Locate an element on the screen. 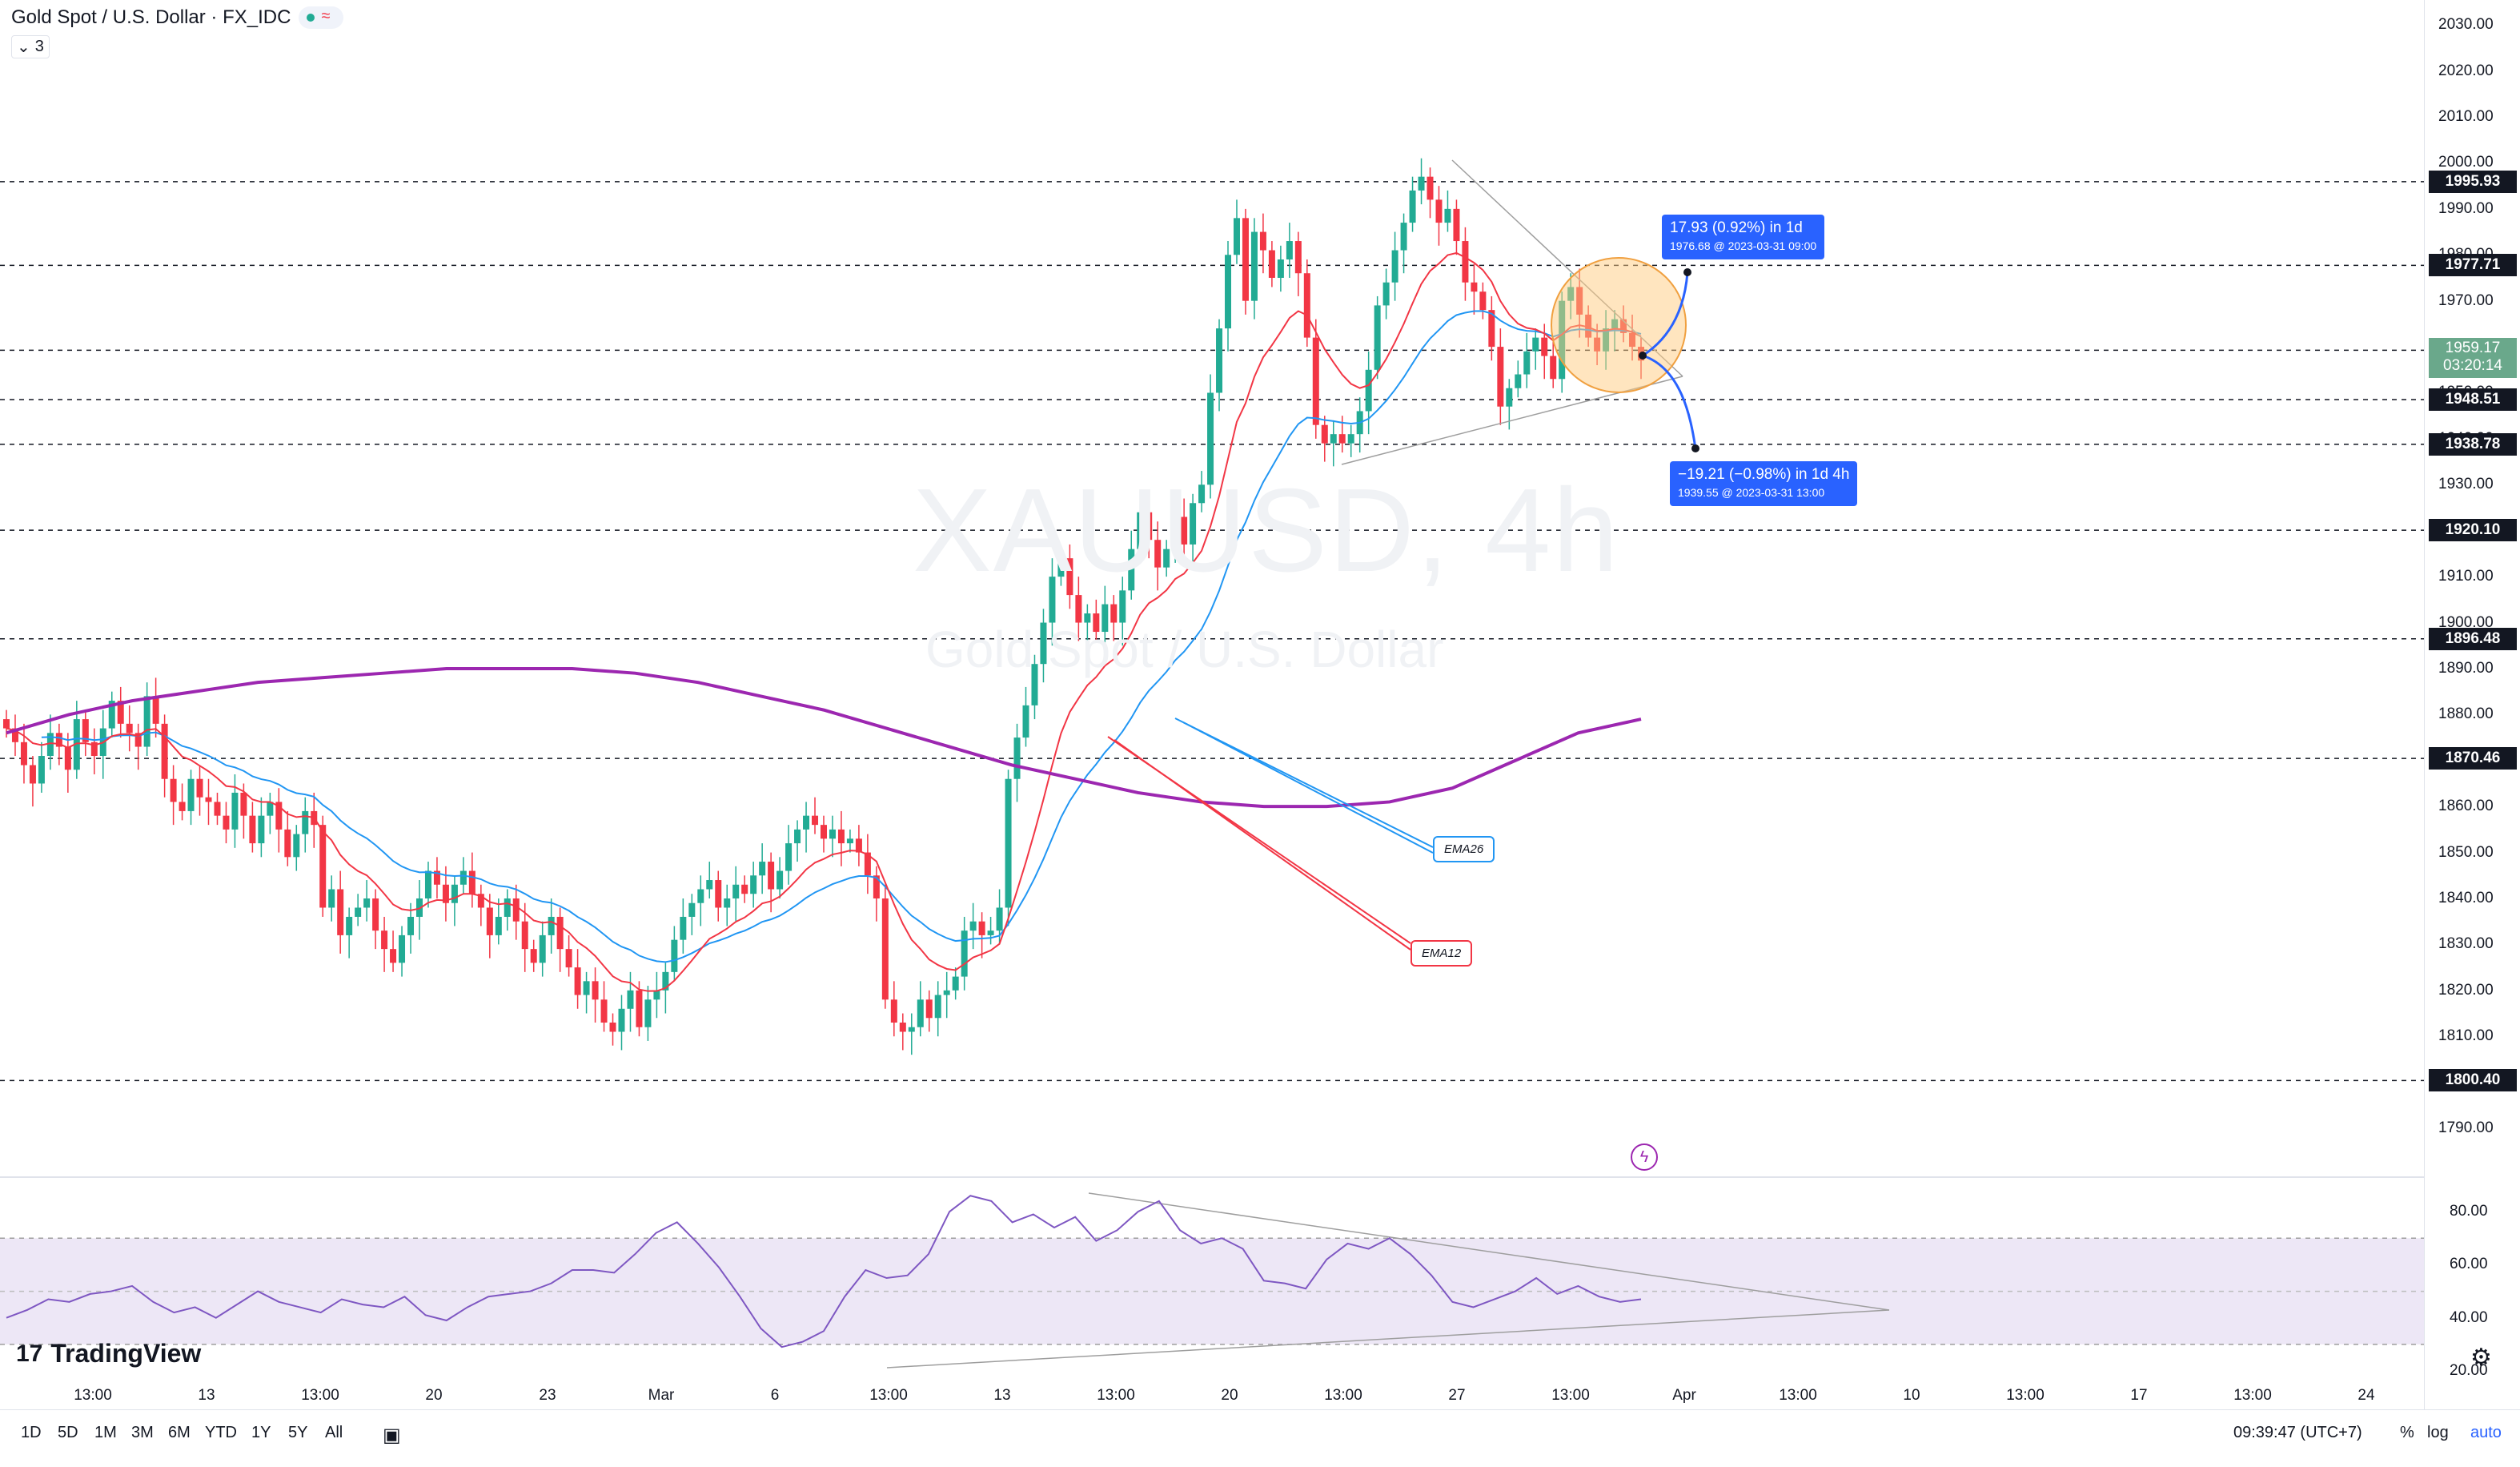 The image size is (2520, 1467). indicators-toggle: ⌄ 3 is located at coordinates (30, 47).